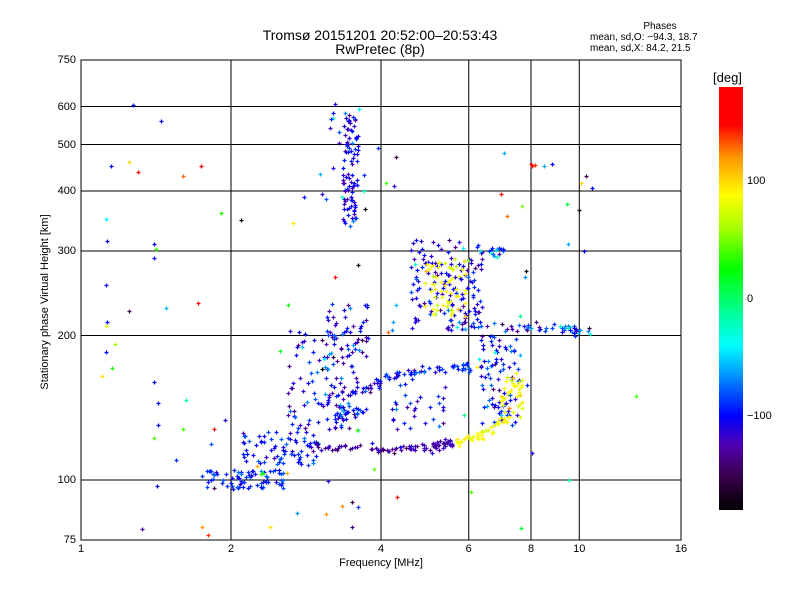 The width and height of the screenshot is (800, 600). Describe the element at coordinates (81, 549) in the screenshot. I see `x-tick-label: 1` at that location.